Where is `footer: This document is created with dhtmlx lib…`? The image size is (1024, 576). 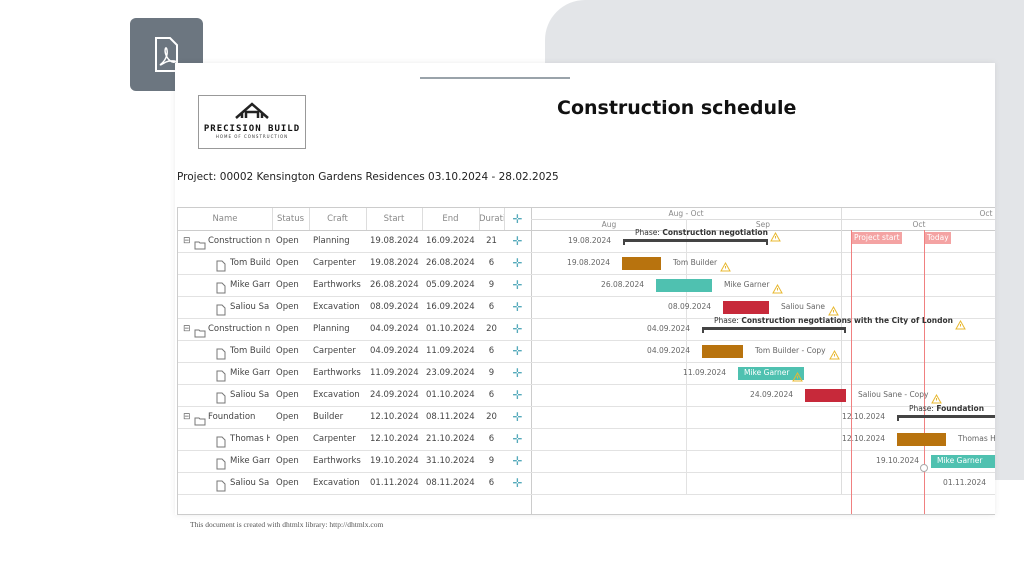
footer: This document is created with dhtmlx lib… is located at coordinates (287, 524).